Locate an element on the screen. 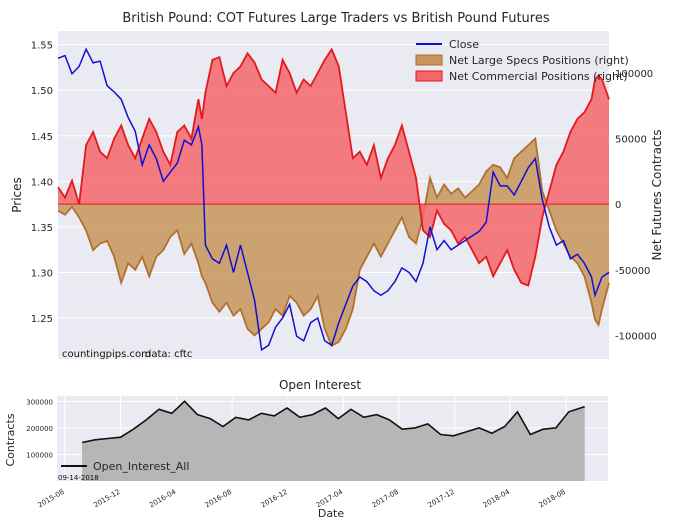  left-tick-label: 1.50 is located at coordinates (42, 91).